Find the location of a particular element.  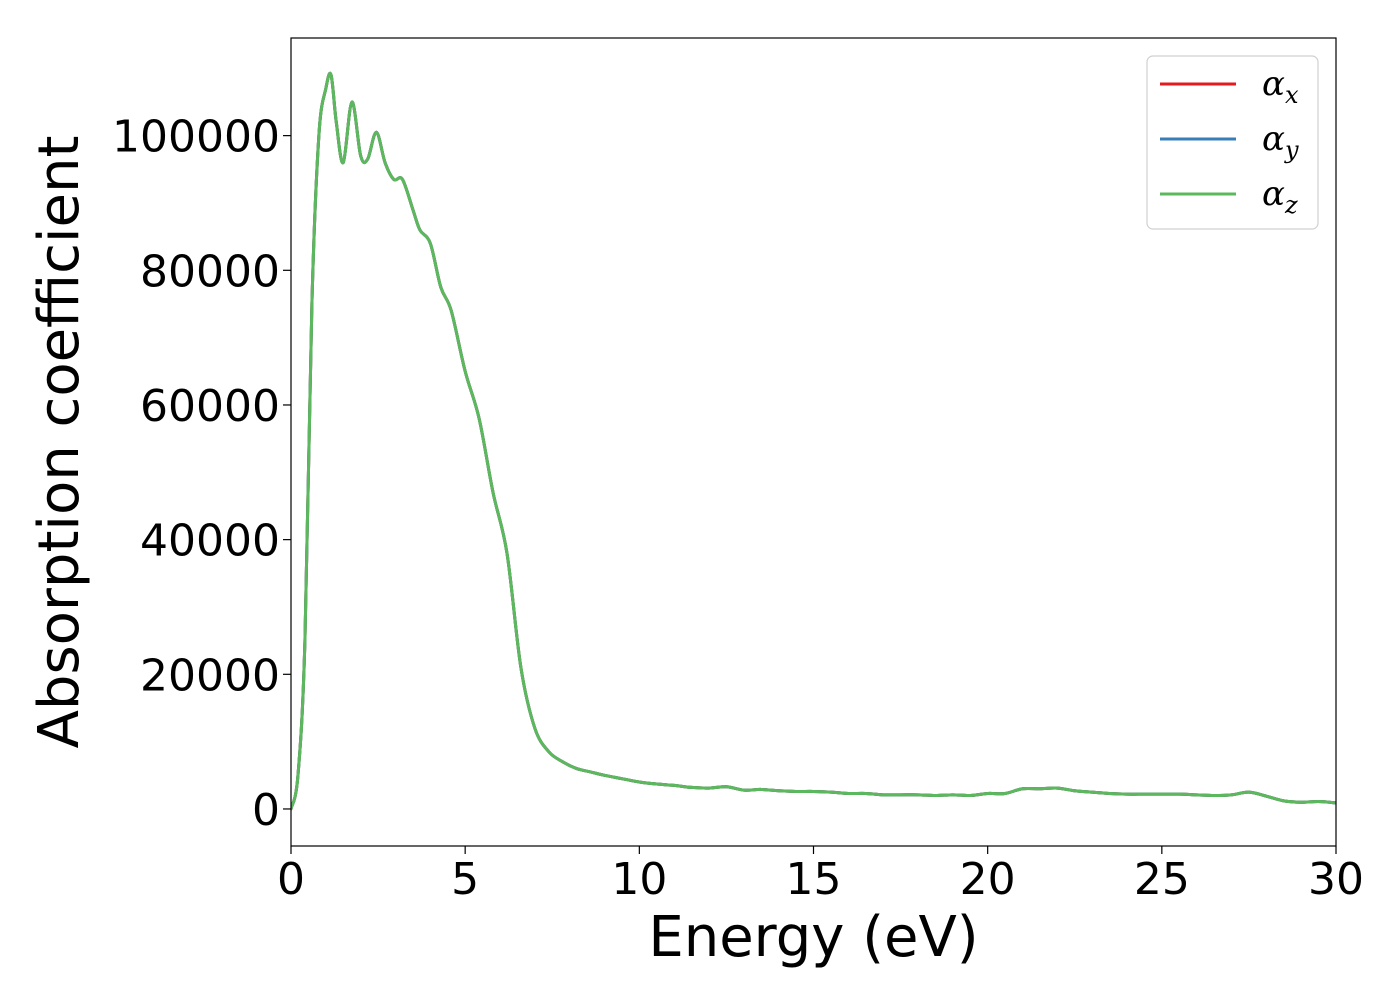

x-tick-label: 25 is located at coordinates (1162, 879).